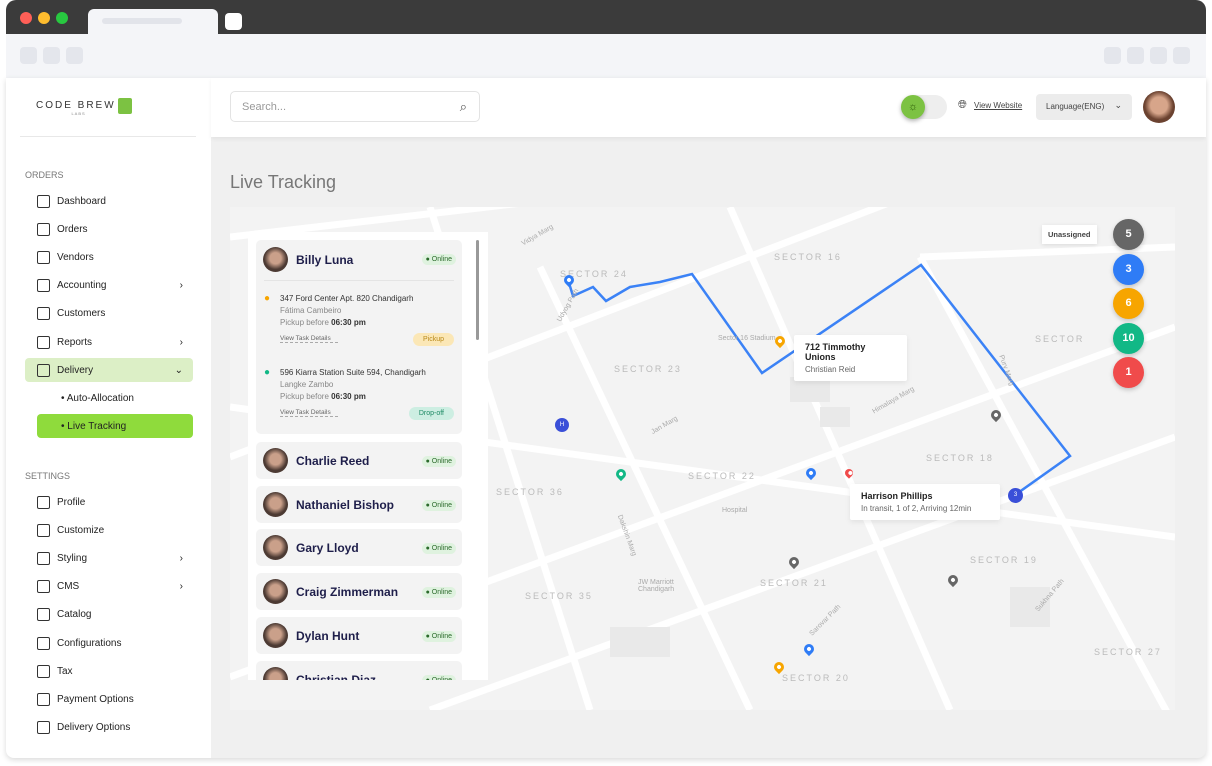 This screenshot has width=1212, height=766. Describe the element at coordinates (75, 342) in the screenshot. I see `sidebar-item-label: Reports` at that location.